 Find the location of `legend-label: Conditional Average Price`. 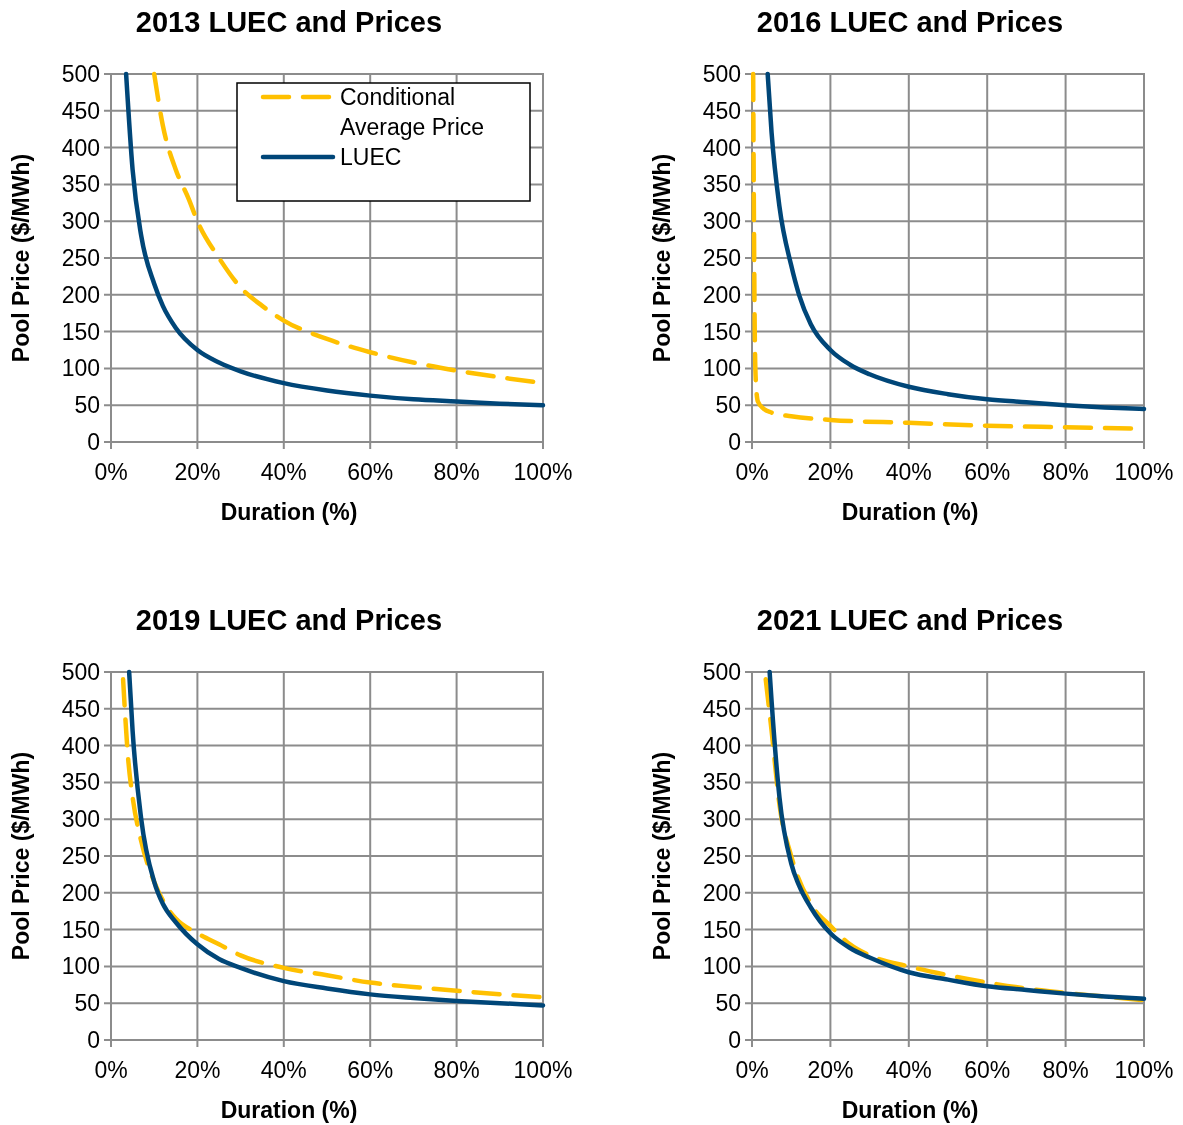

legend-label: Conditional Average Price is located at coordinates (412, 112).